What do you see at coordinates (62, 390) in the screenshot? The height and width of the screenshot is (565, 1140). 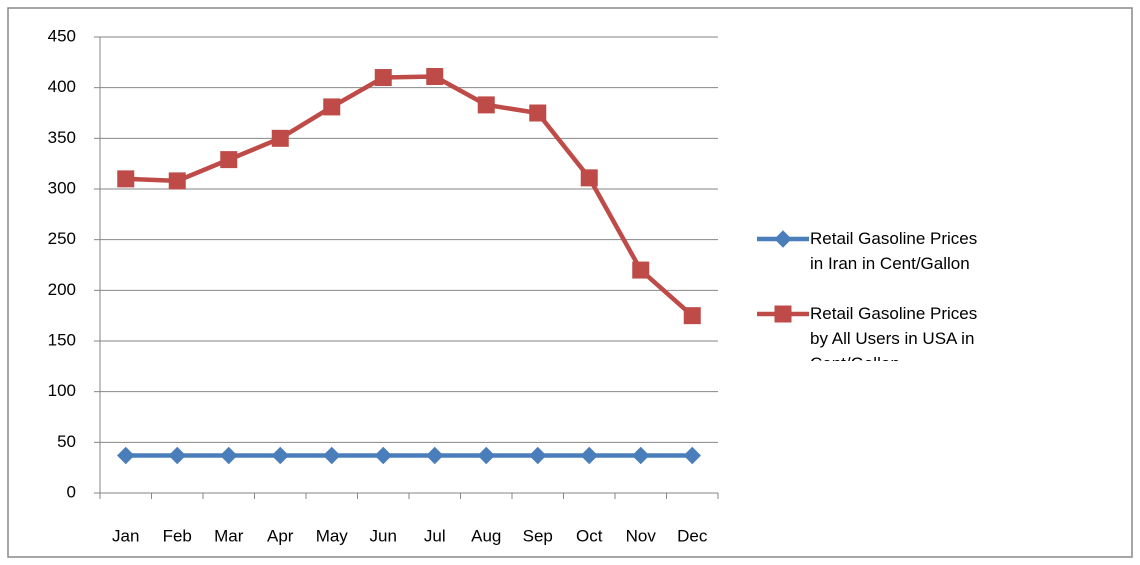 I see `y-tick-label: 100` at bounding box center [62, 390].